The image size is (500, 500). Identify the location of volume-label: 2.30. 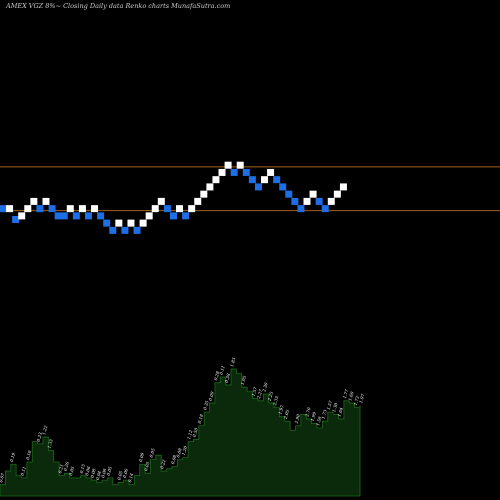
(265, 388).